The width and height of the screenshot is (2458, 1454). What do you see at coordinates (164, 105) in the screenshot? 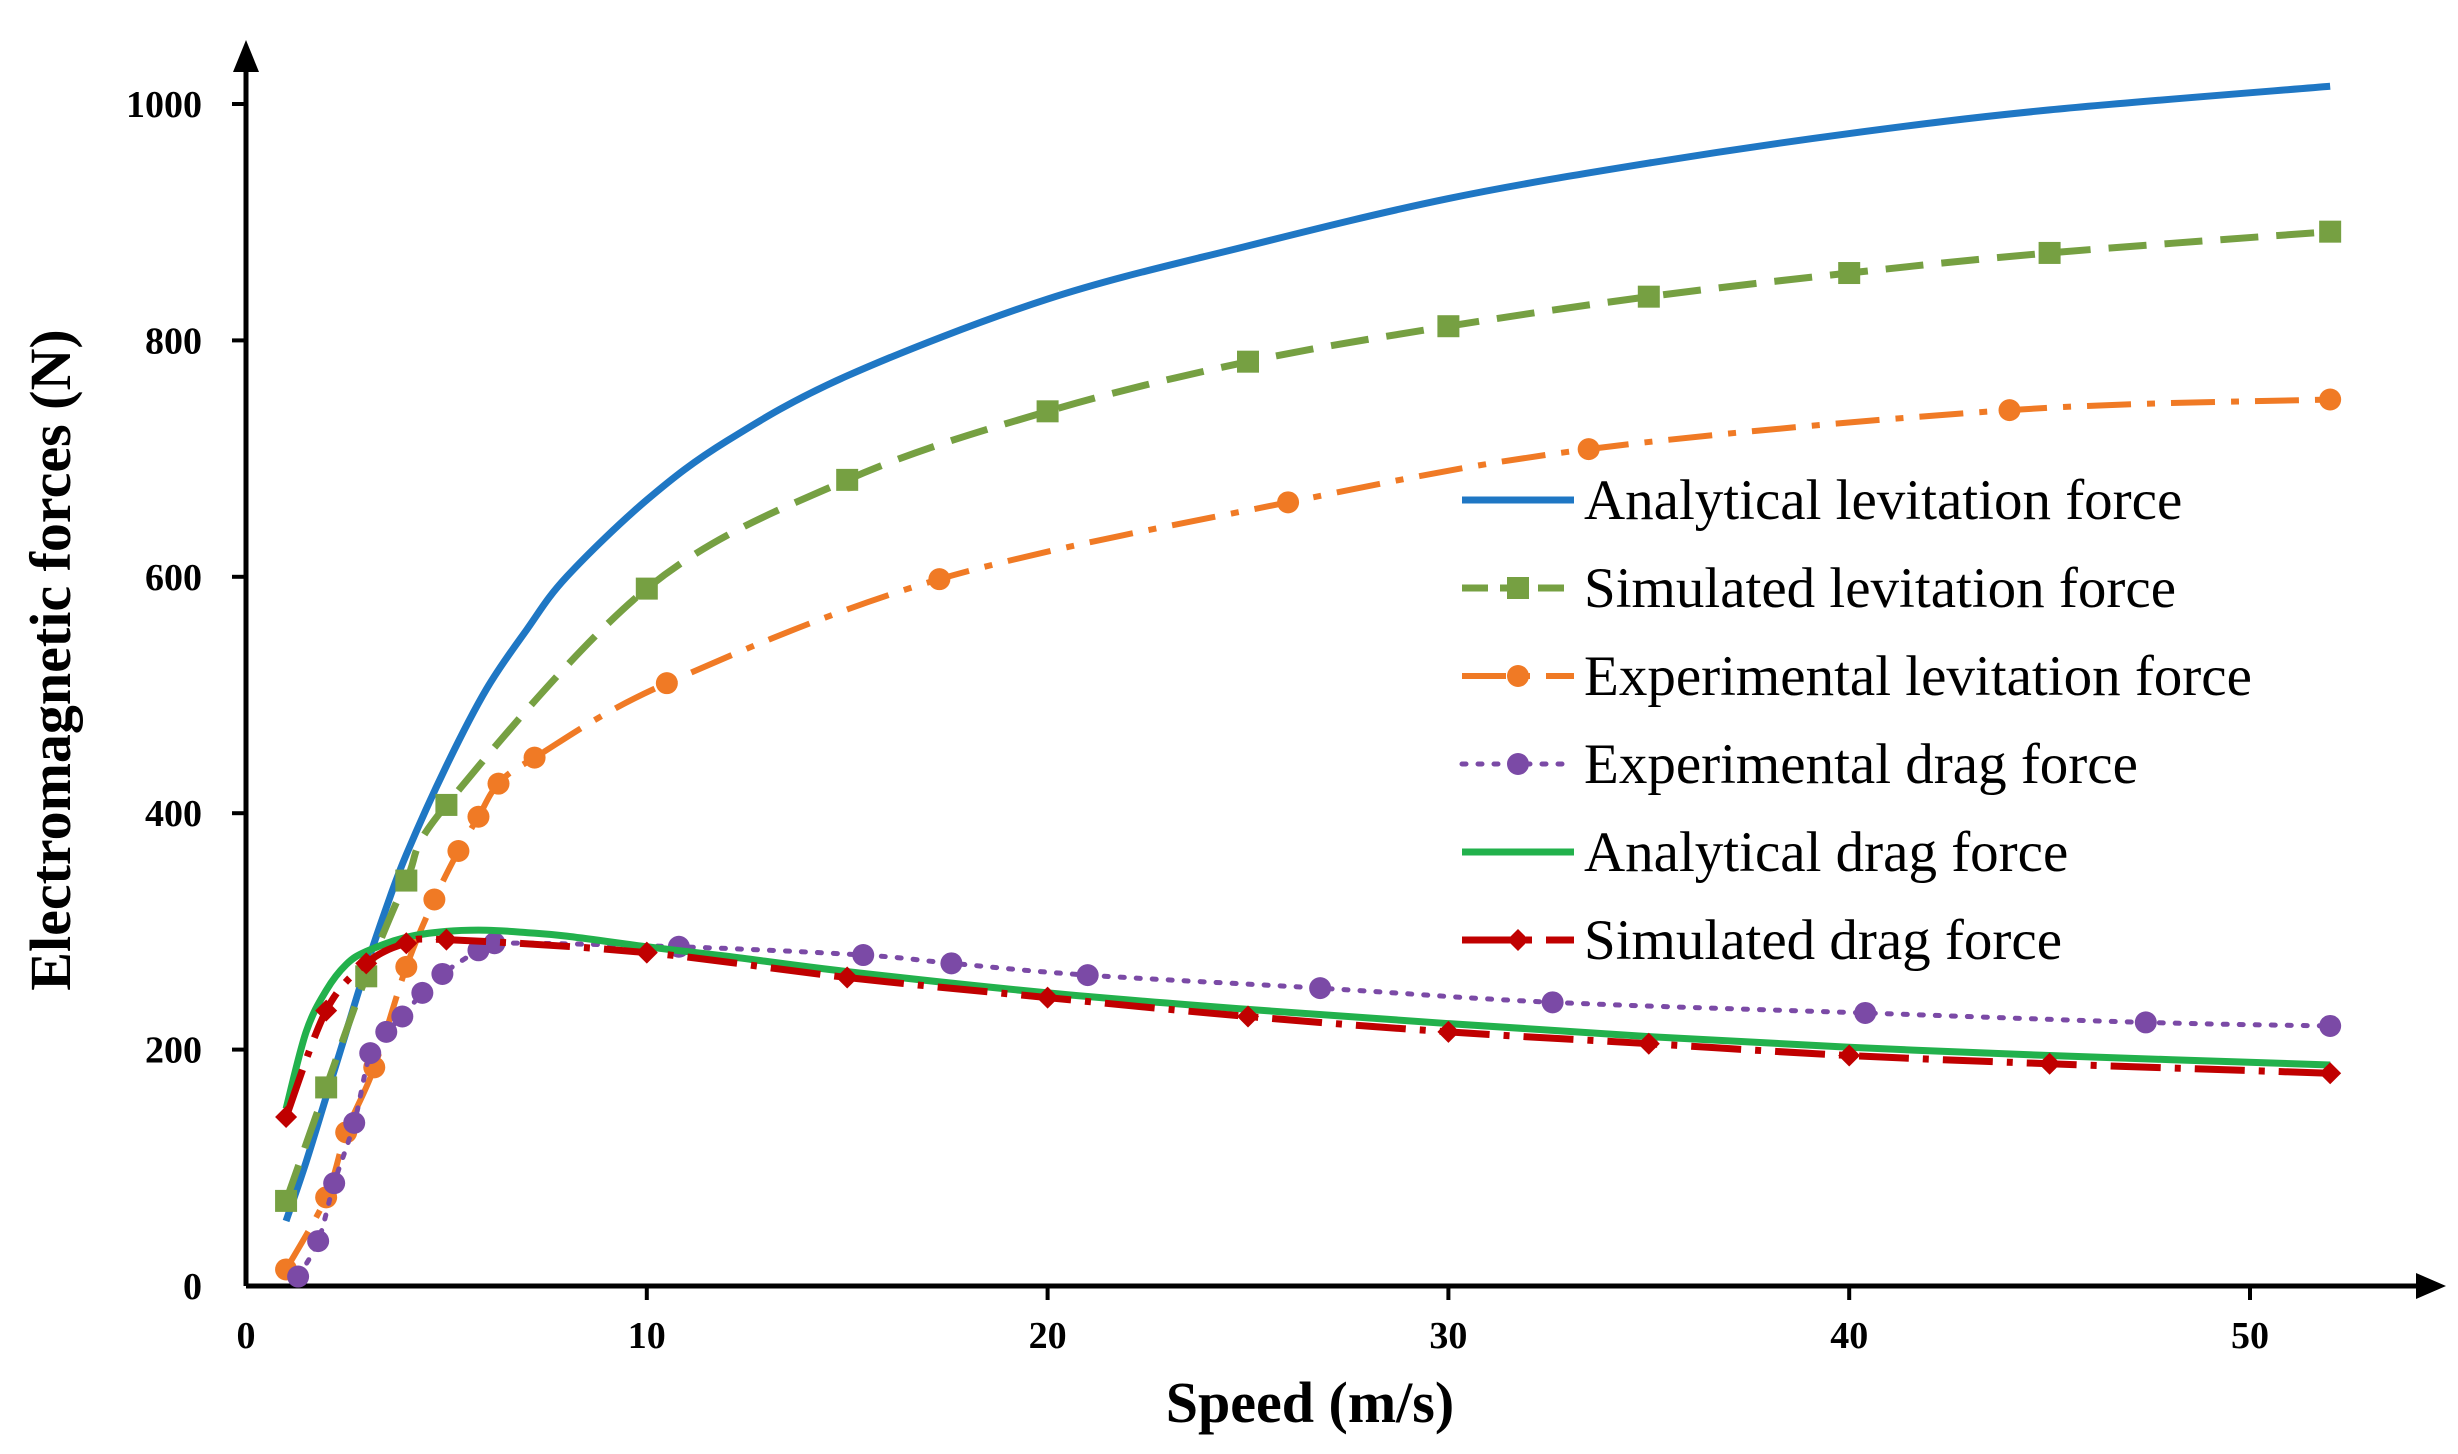
I see `y-tick-label: 1000` at bounding box center [164, 105].